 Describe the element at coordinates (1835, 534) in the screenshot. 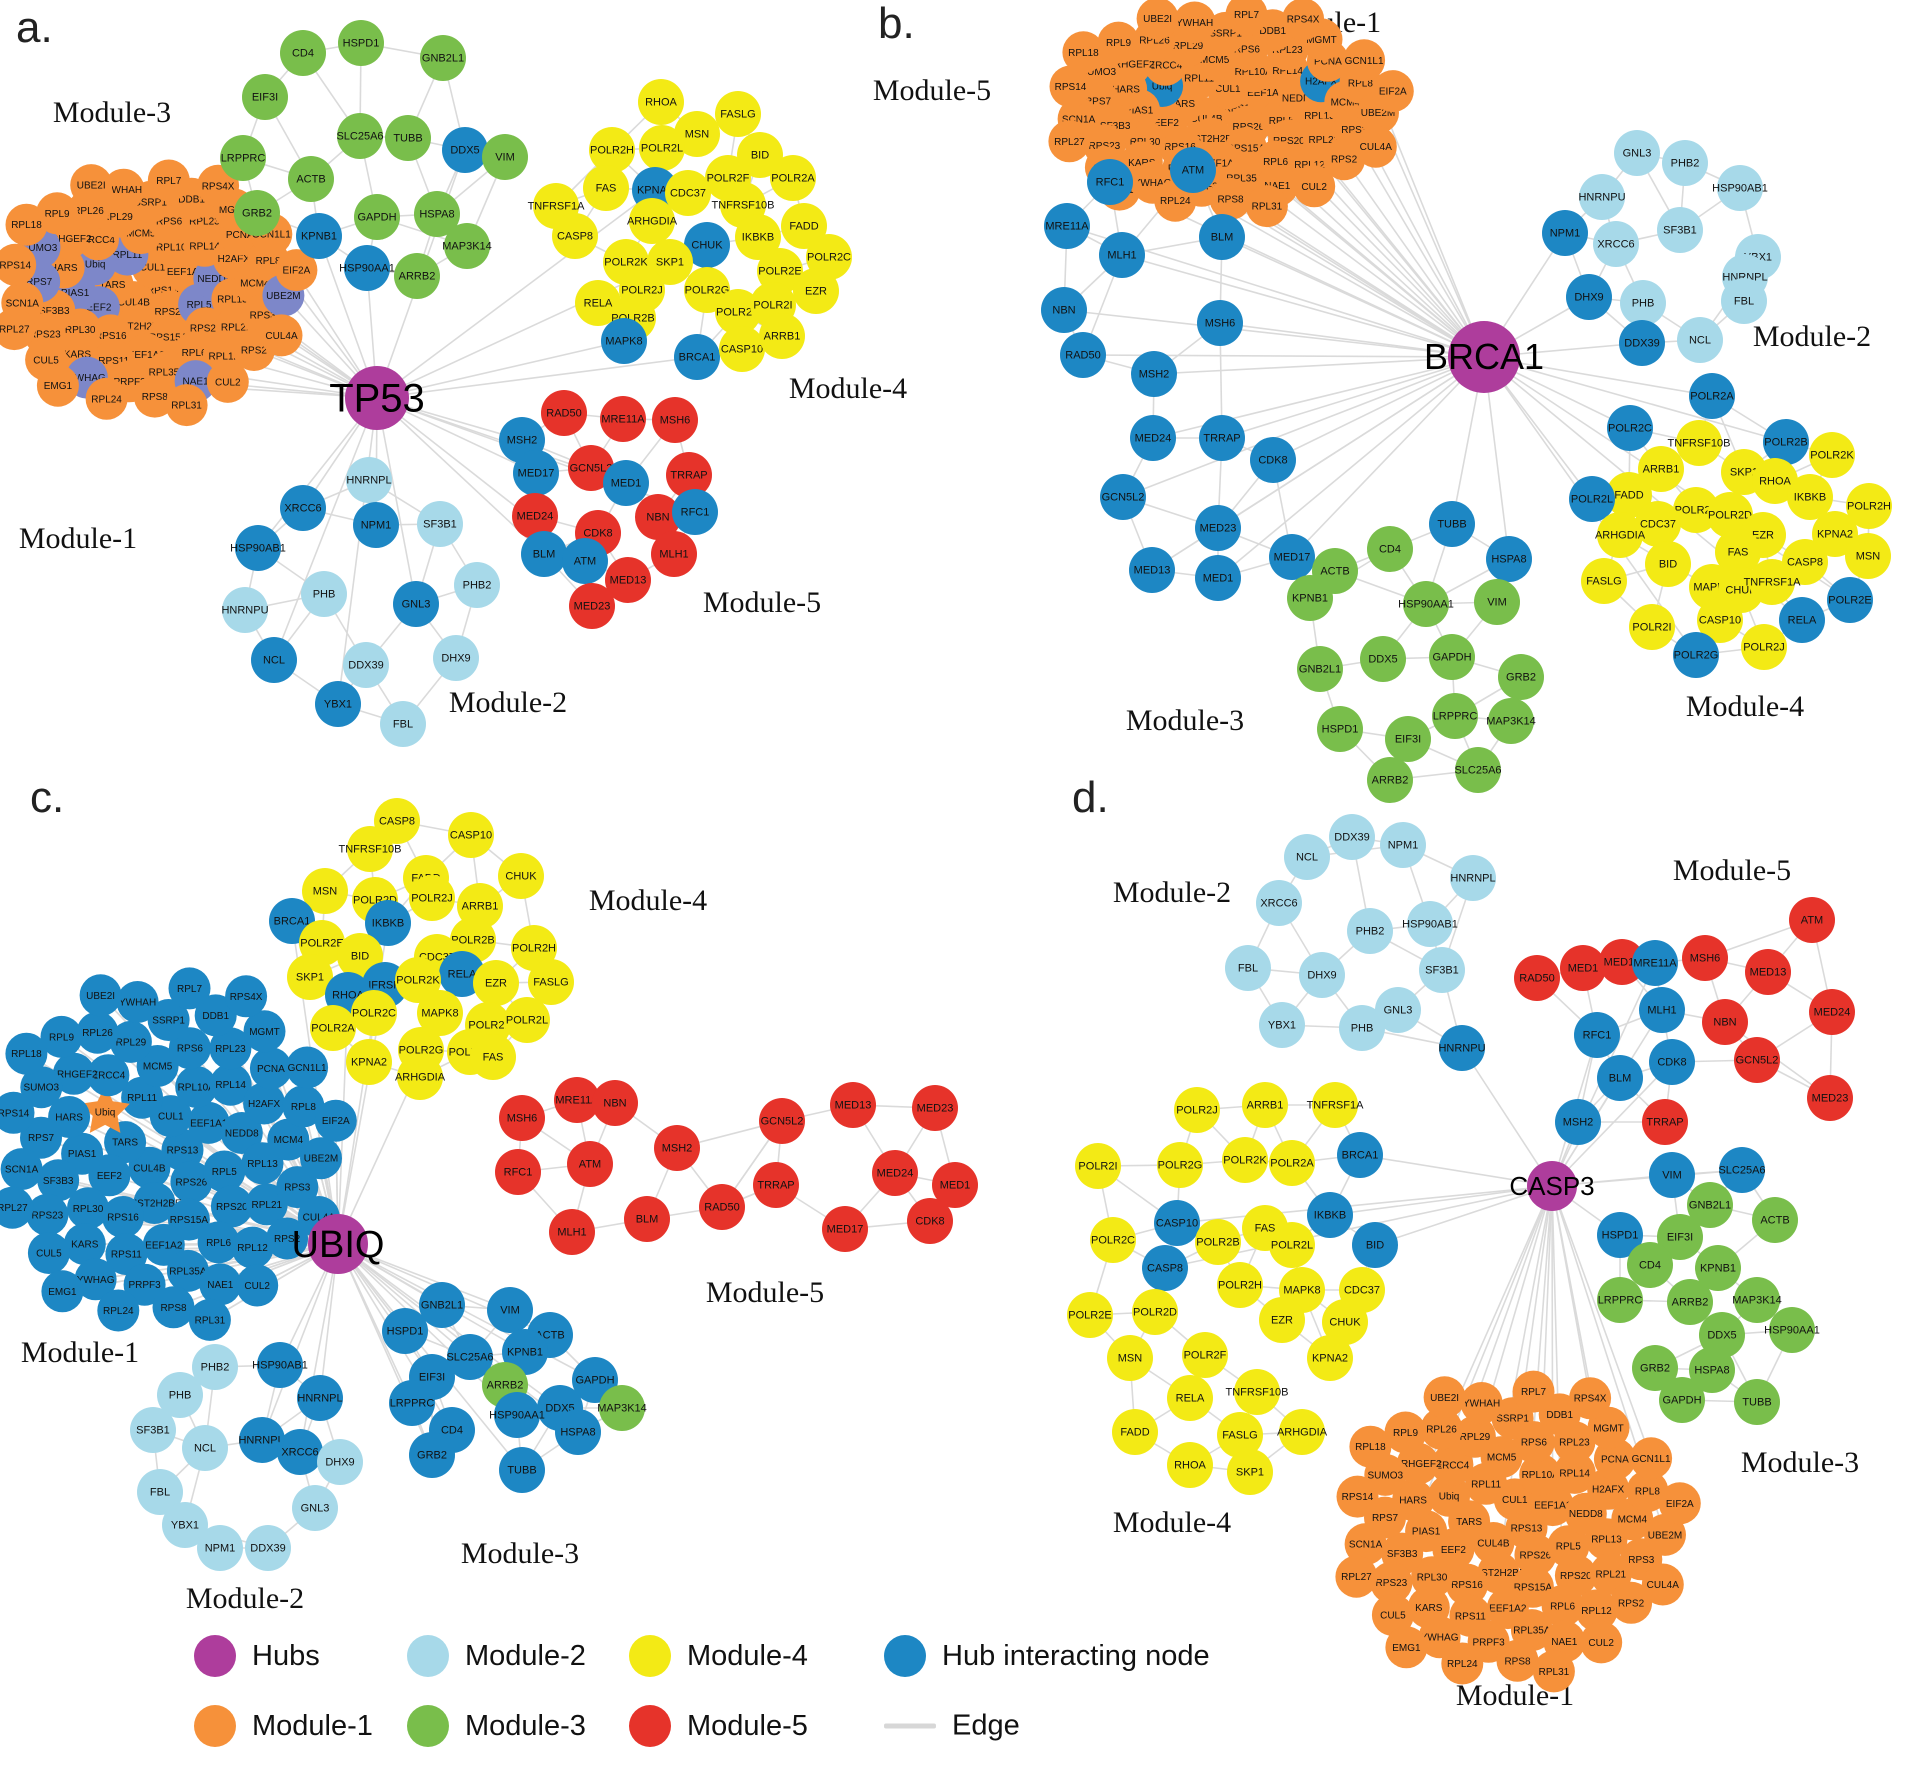

I see `node-KPNA2: KPNA2` at that location.